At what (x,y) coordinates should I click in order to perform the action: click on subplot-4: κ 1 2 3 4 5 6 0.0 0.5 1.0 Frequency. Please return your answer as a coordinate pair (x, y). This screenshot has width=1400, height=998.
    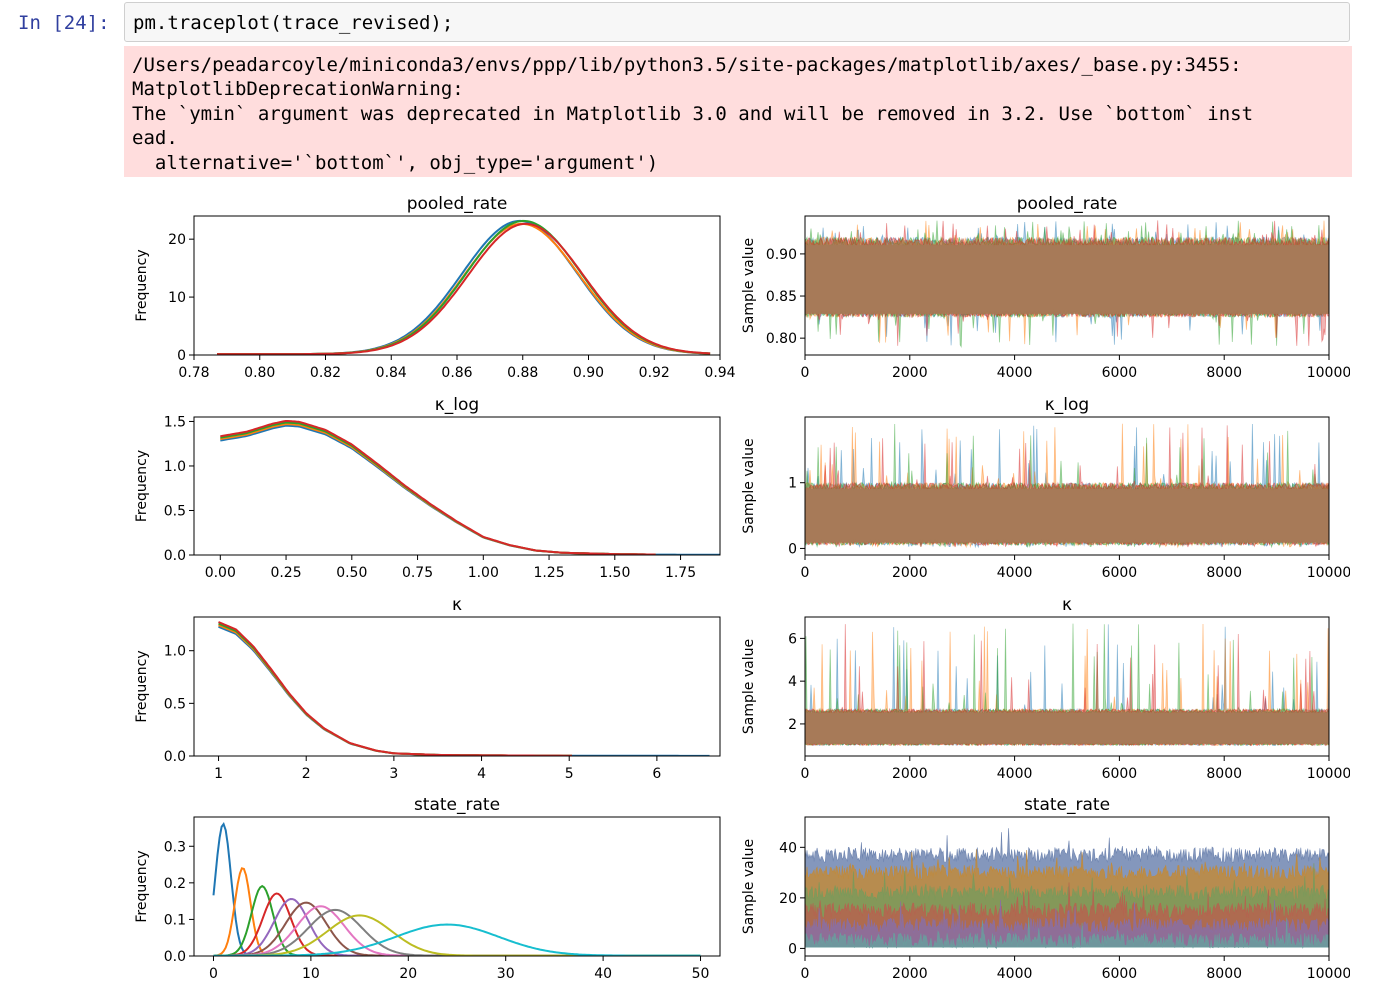
    Looking at the image, I should click on (427, 688).